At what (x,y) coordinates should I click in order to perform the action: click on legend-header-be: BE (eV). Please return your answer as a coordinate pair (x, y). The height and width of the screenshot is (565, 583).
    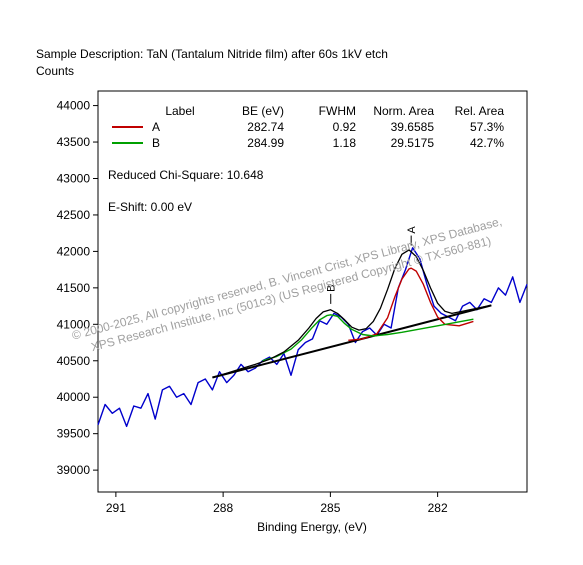
    Looking at the image, I should click on (263, 111).